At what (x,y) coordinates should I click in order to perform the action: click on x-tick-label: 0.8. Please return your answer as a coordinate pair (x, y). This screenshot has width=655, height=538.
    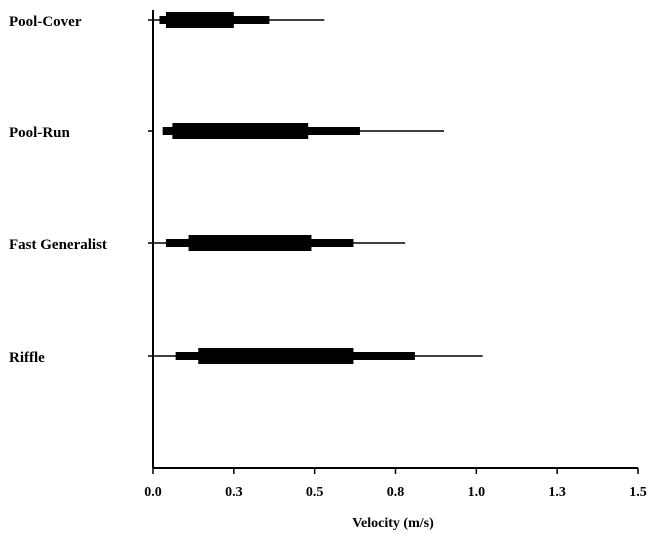
    Looking at the image, I should click on (396, 492).